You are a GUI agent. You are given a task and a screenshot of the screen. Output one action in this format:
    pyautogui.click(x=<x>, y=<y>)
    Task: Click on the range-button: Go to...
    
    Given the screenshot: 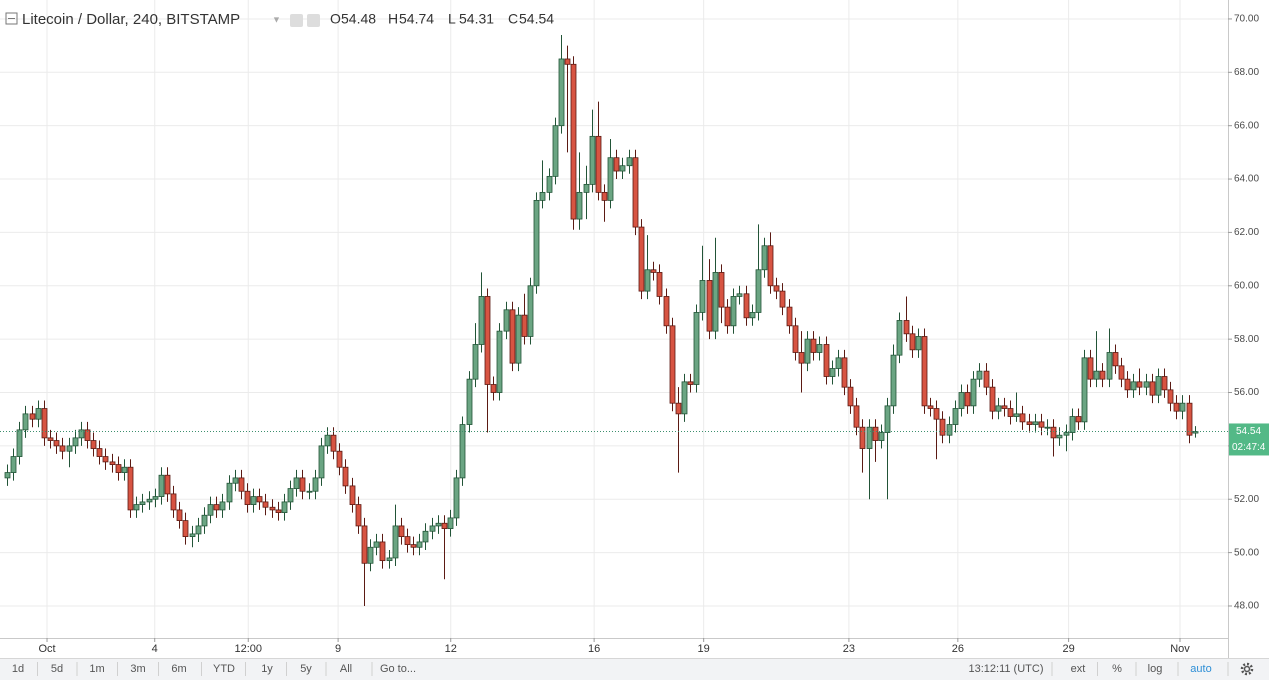 What is the action you would take?
    pyautogui.click(x=398, y=669)
    